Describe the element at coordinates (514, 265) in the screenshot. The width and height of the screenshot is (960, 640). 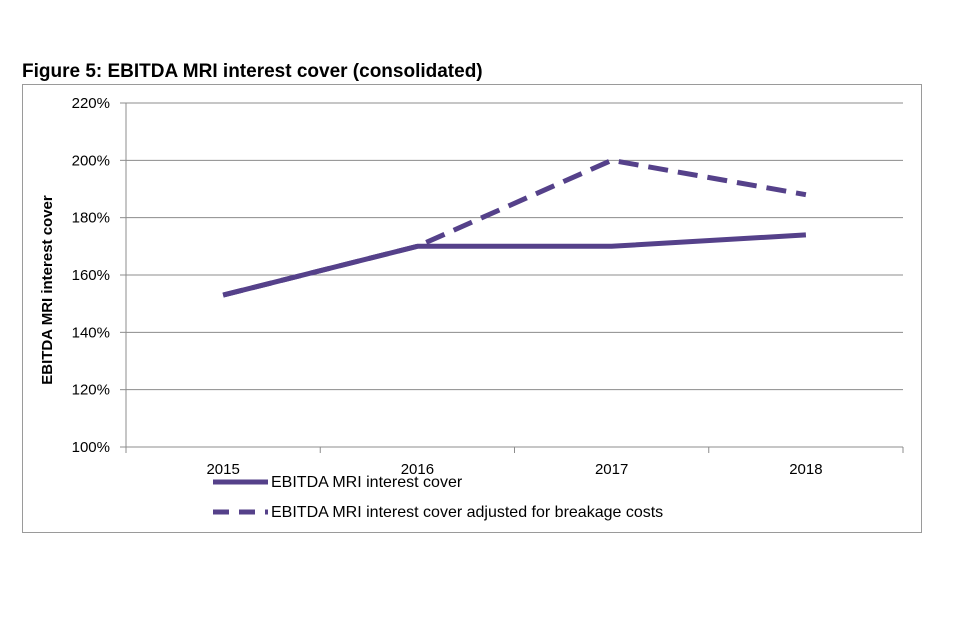
I see `series-line-cover` at that location.